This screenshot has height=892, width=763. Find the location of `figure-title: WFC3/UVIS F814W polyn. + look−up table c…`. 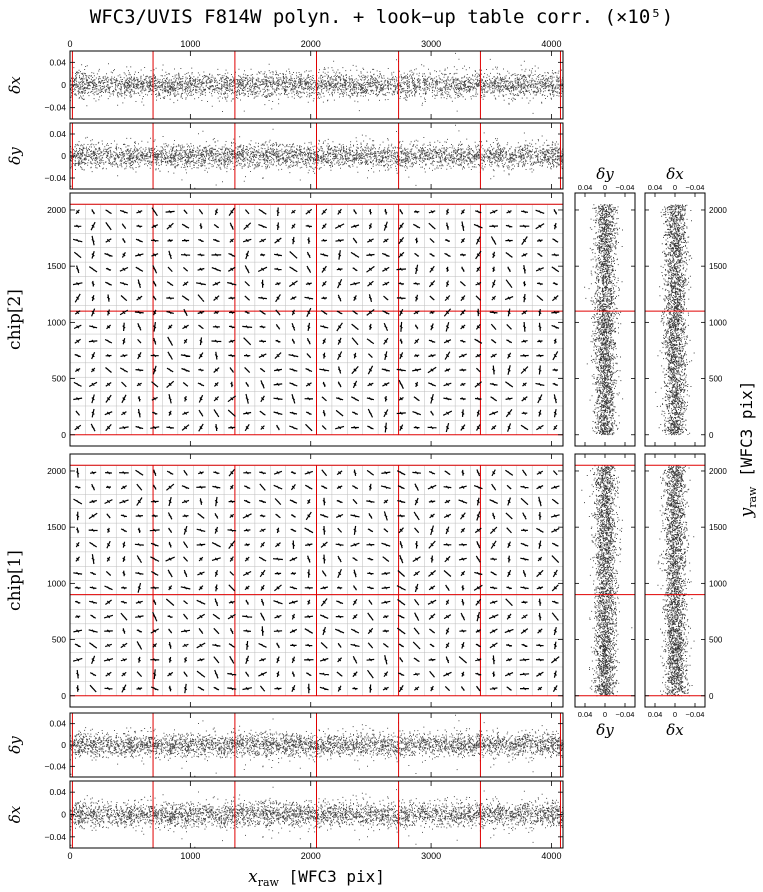

figure-title: WFC3/UVIS F814W polyn. + look−up table c… is located at coordinates (381, 17).